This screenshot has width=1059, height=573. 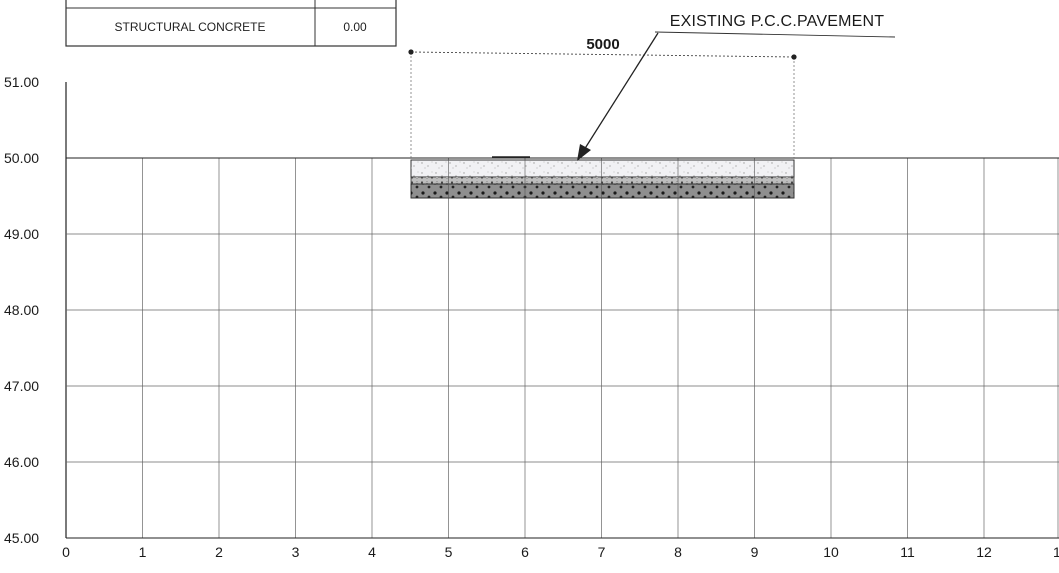 I want to click on annotation-underline, so click(x=775, y=34).